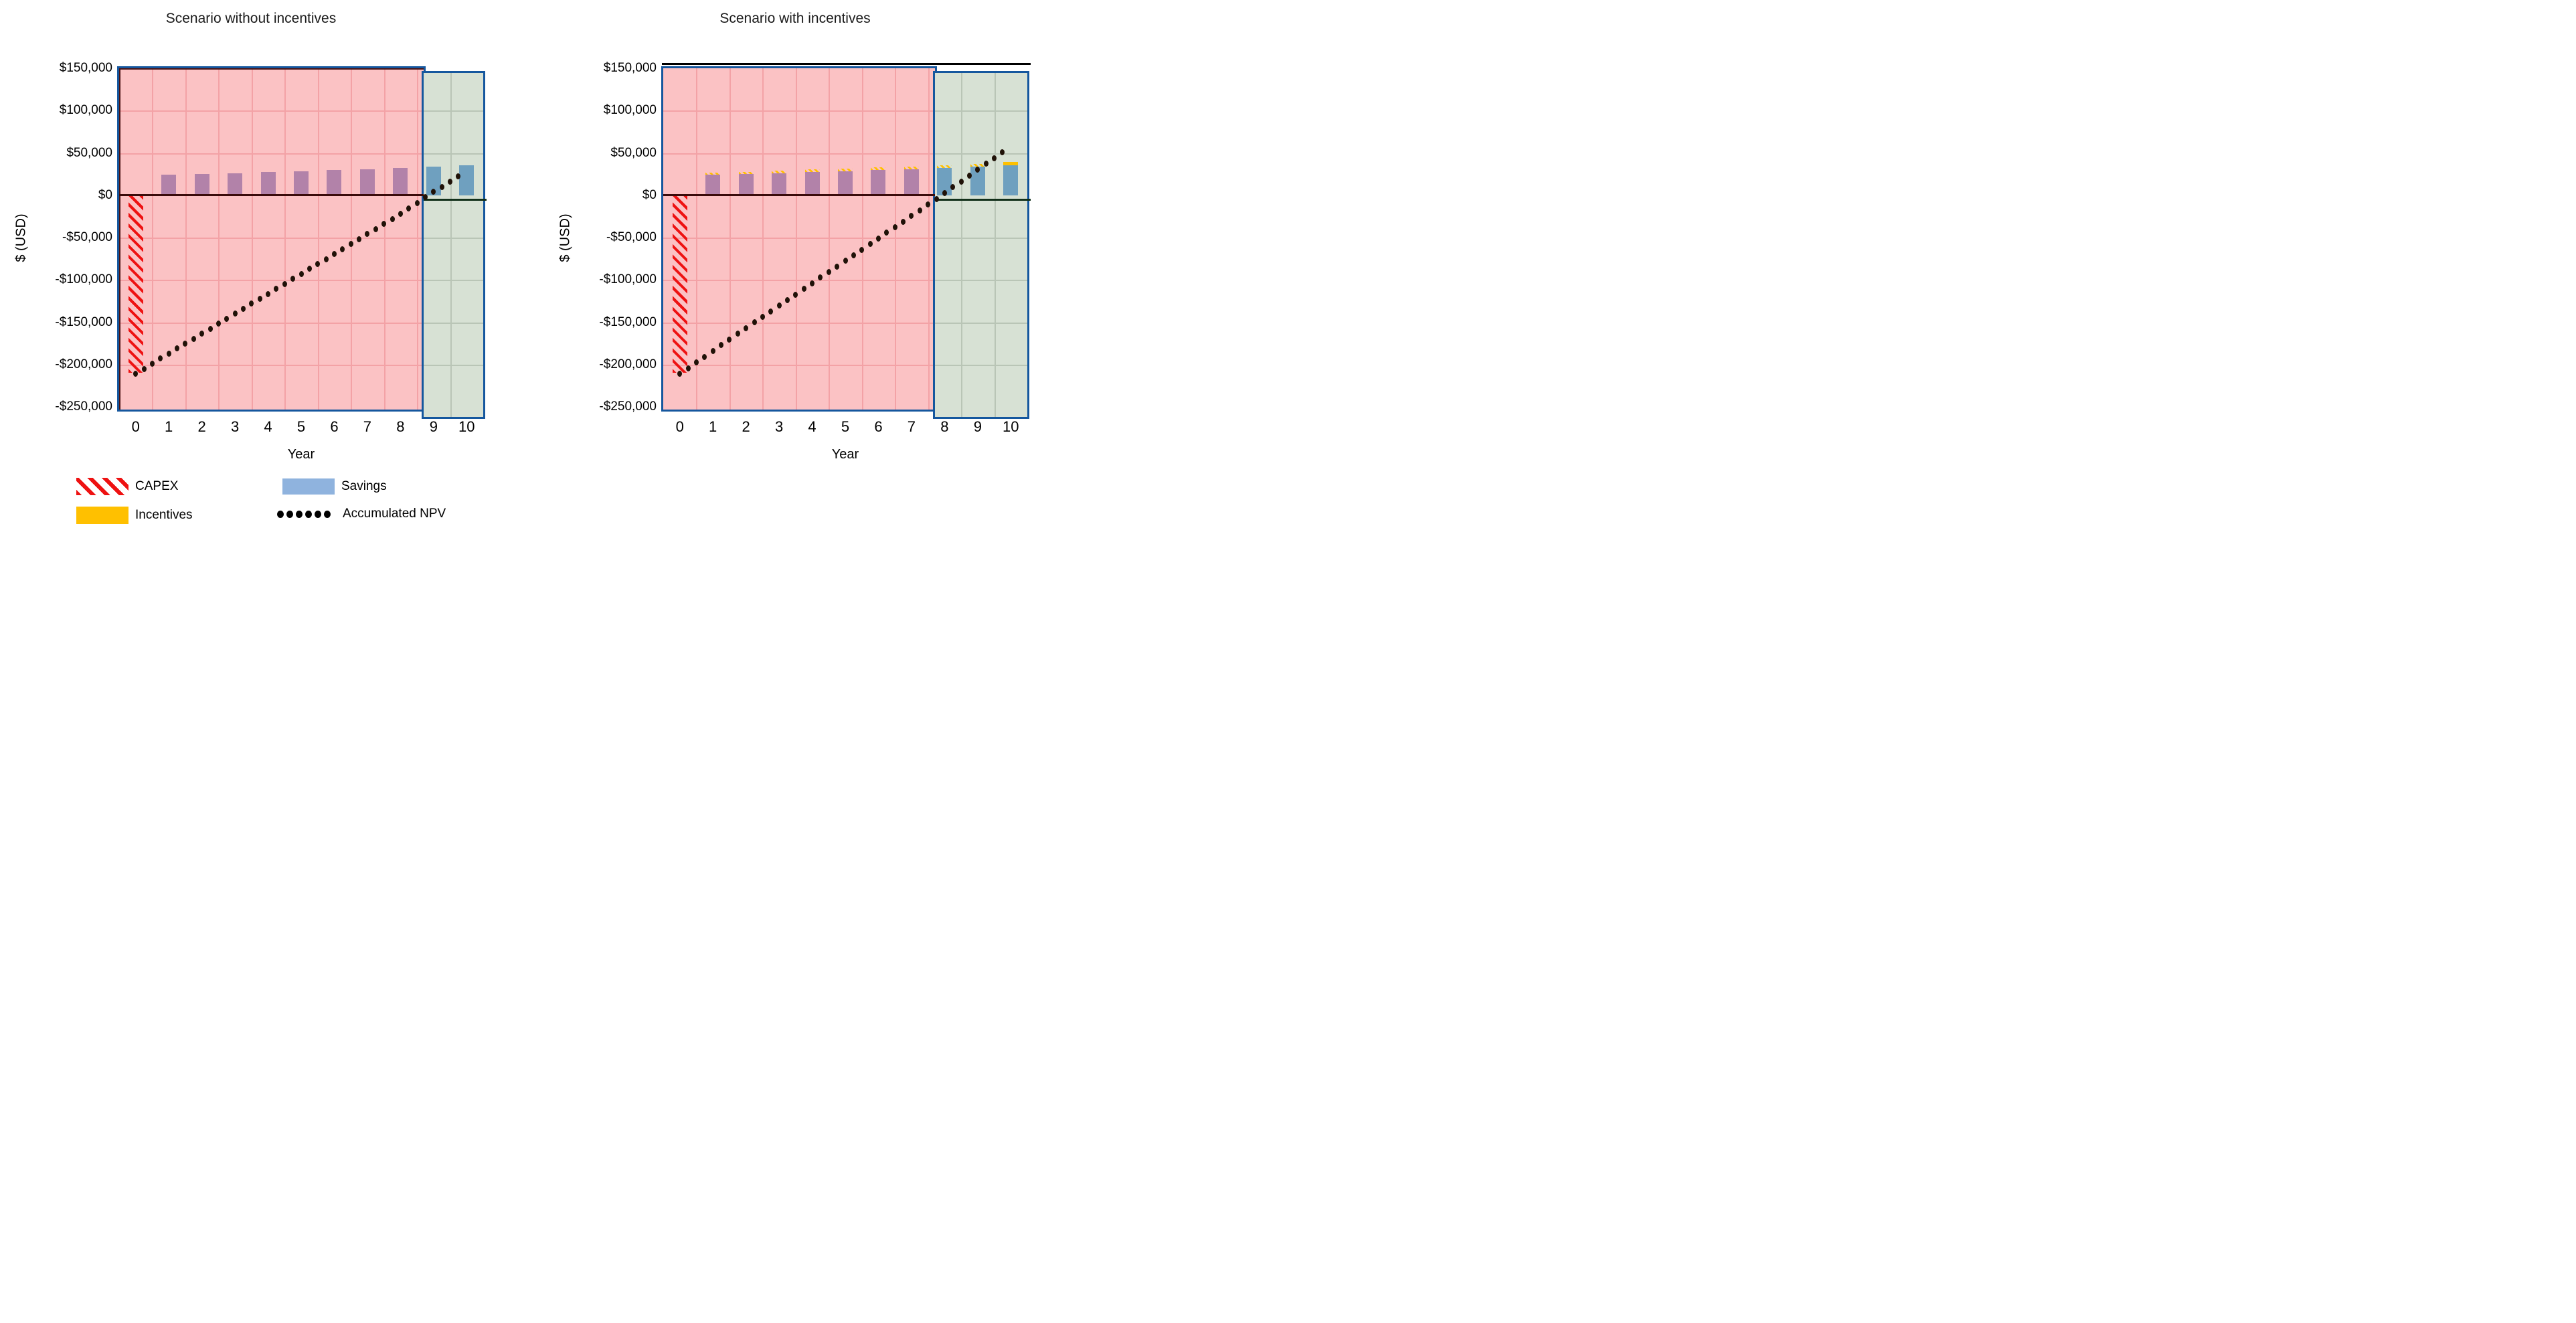  Describe the element at coordinates (944, 427) in the screenshot. I see `x-tick-label: 8` at that location.